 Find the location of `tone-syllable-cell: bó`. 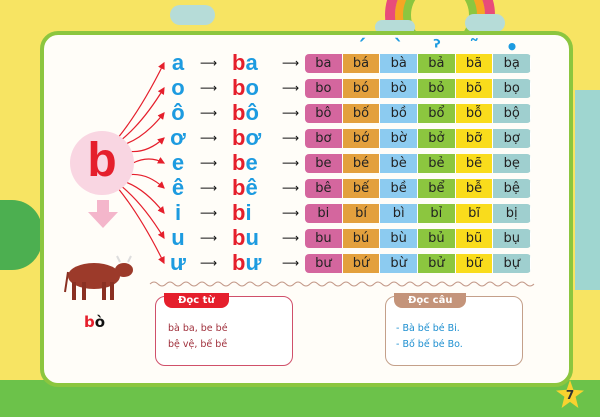

tone-syllable-cell: bó is located at coordinates (361, 88).